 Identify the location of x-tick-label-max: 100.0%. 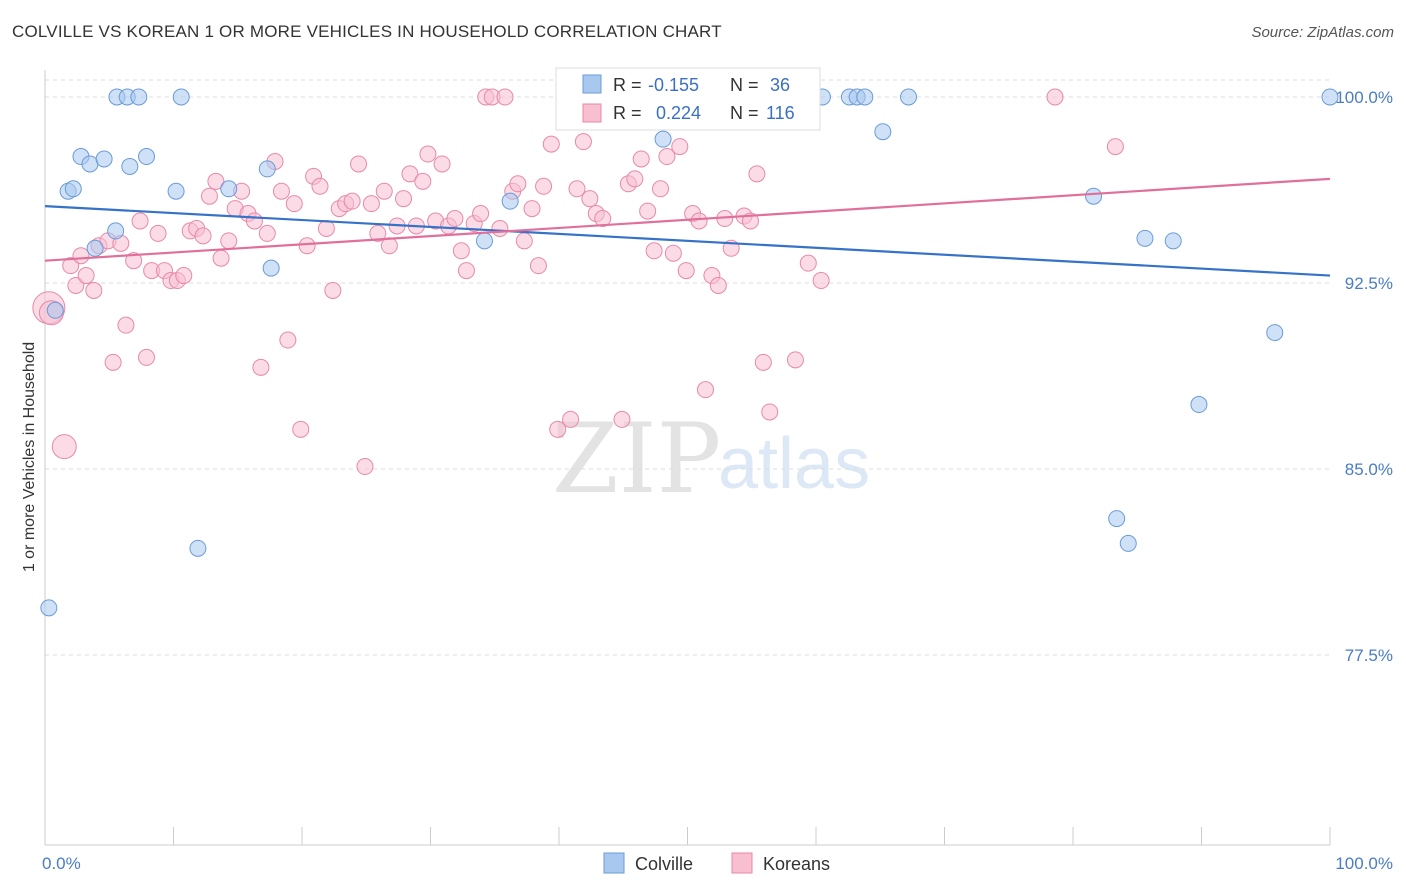
(1364, 863).